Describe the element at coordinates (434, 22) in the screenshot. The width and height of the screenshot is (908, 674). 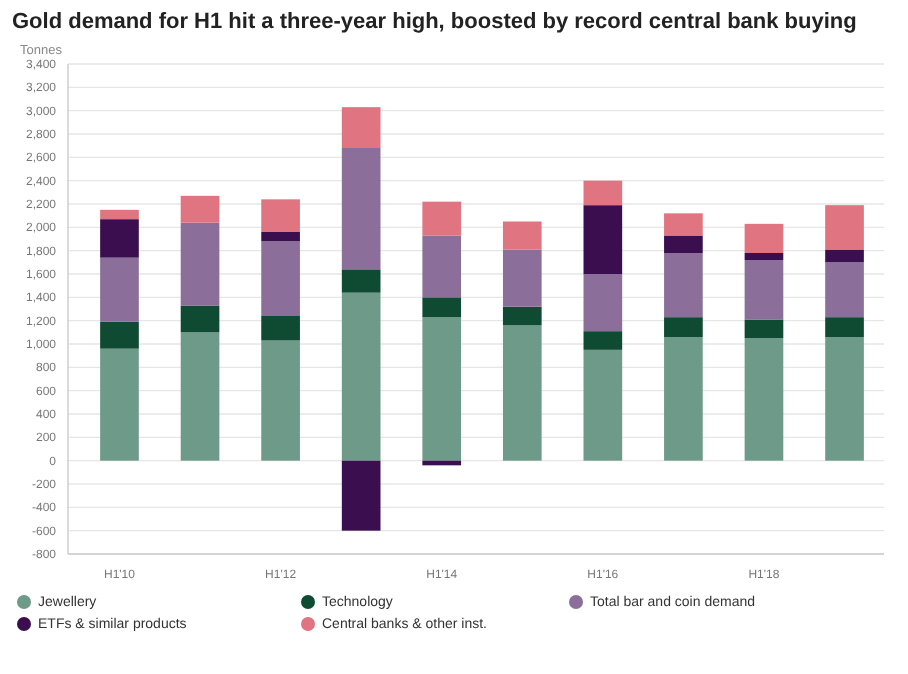
I see `chart-title: Gold demand for H1 hit a three-year high, boosted by record central bank buying` at that location.